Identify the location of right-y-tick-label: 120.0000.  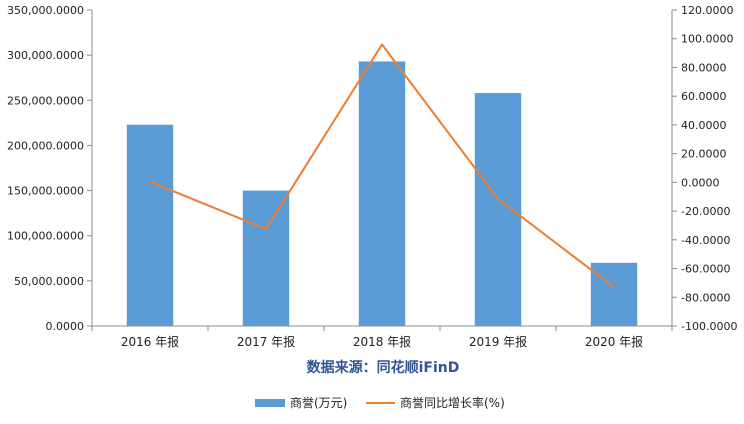
(707, 10).